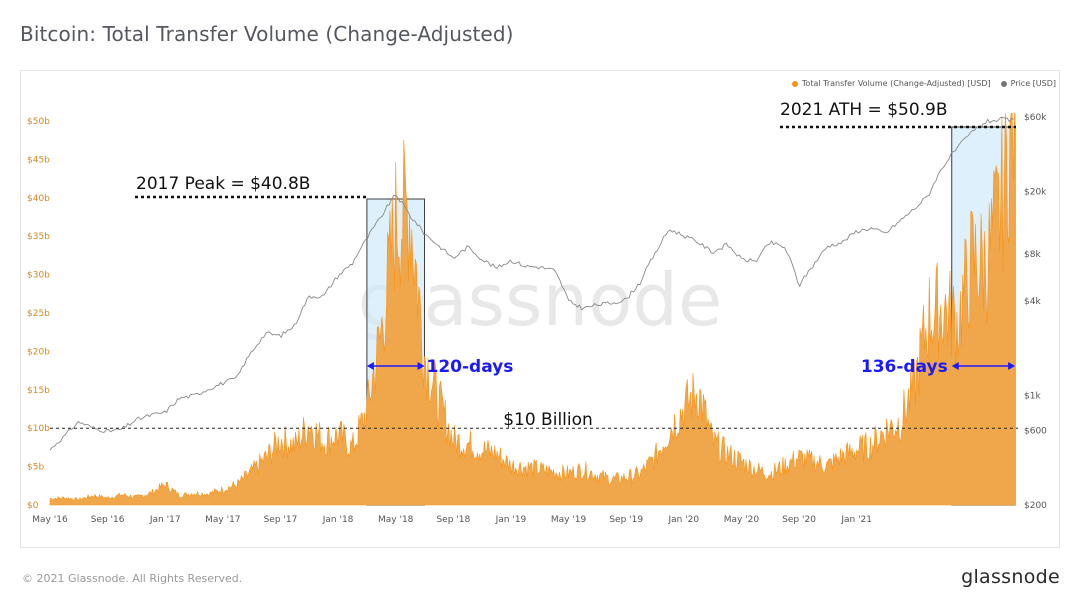 The height and width of the screenshot is (608, 1080). Describe the element at coordinates (1032, 302) in the screenshot. I see `y-right-tick-label: $4k` at that location.